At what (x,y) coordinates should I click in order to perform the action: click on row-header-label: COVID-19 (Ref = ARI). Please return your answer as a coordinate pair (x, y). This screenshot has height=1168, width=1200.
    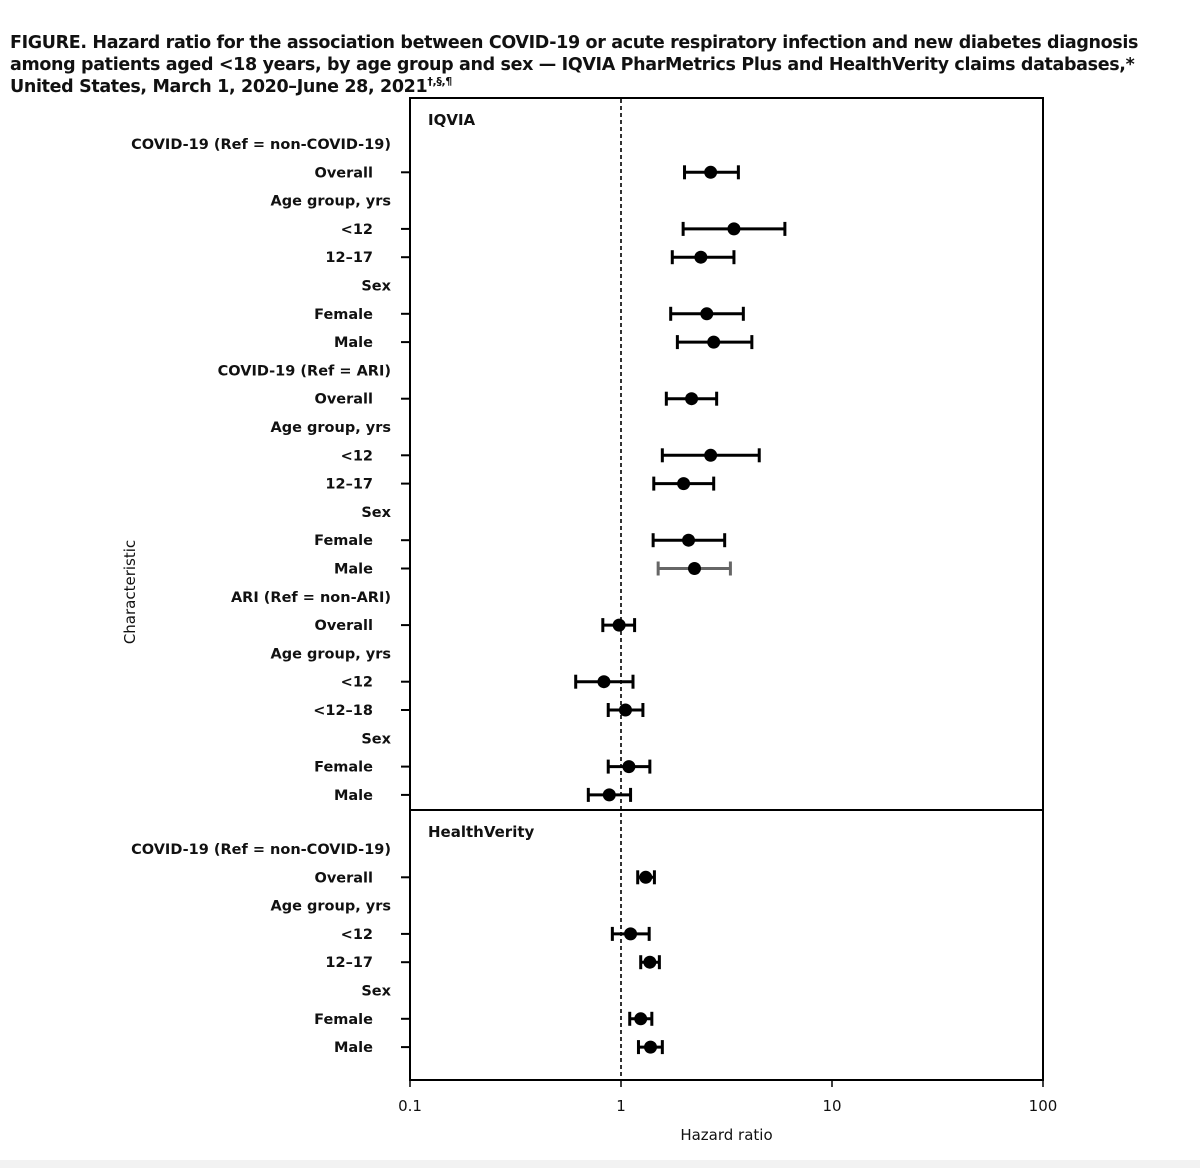
    Looking at the image, I should click on (304, 371).